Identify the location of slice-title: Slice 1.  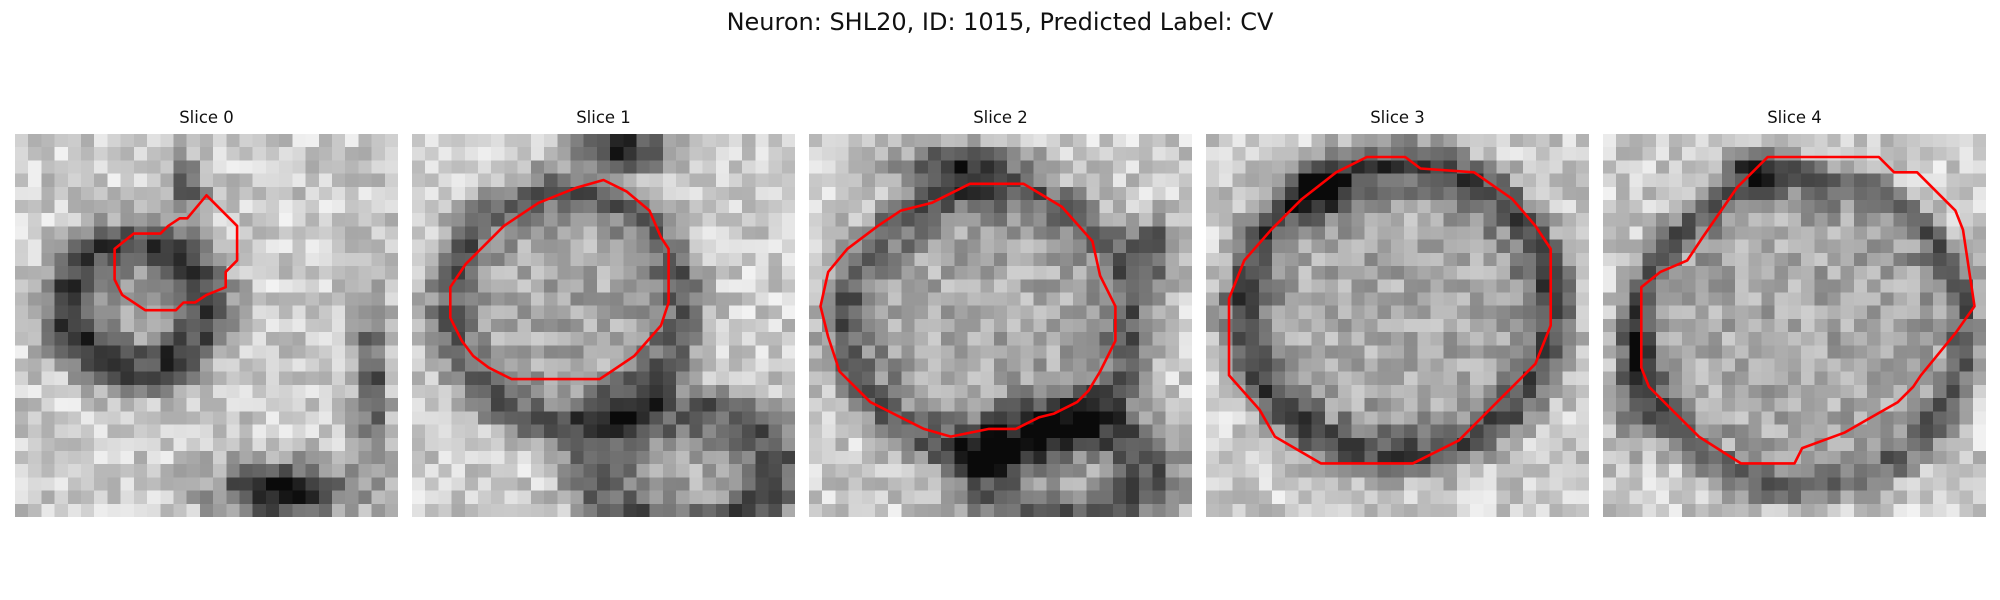
(603, 117).